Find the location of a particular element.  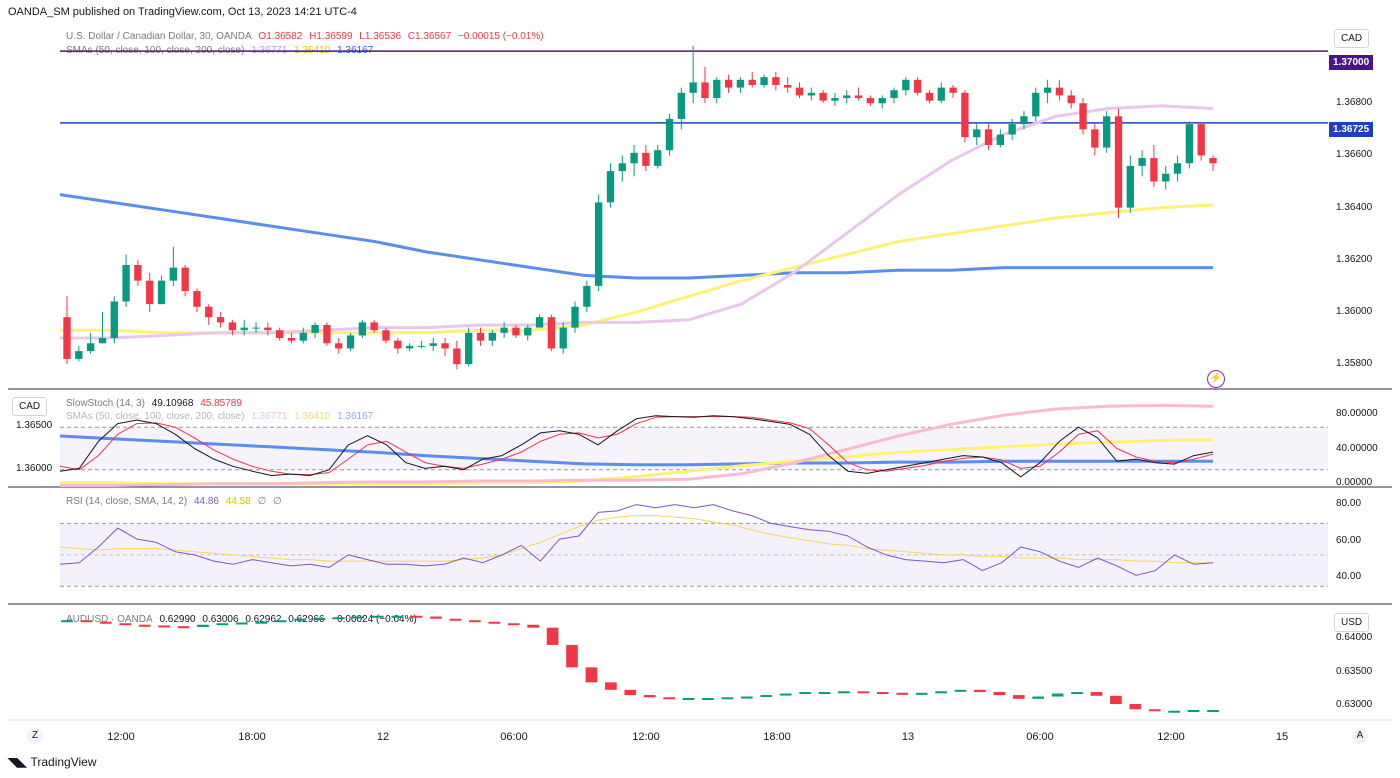

zoom-button: Z is located at coordinates (35, 736).